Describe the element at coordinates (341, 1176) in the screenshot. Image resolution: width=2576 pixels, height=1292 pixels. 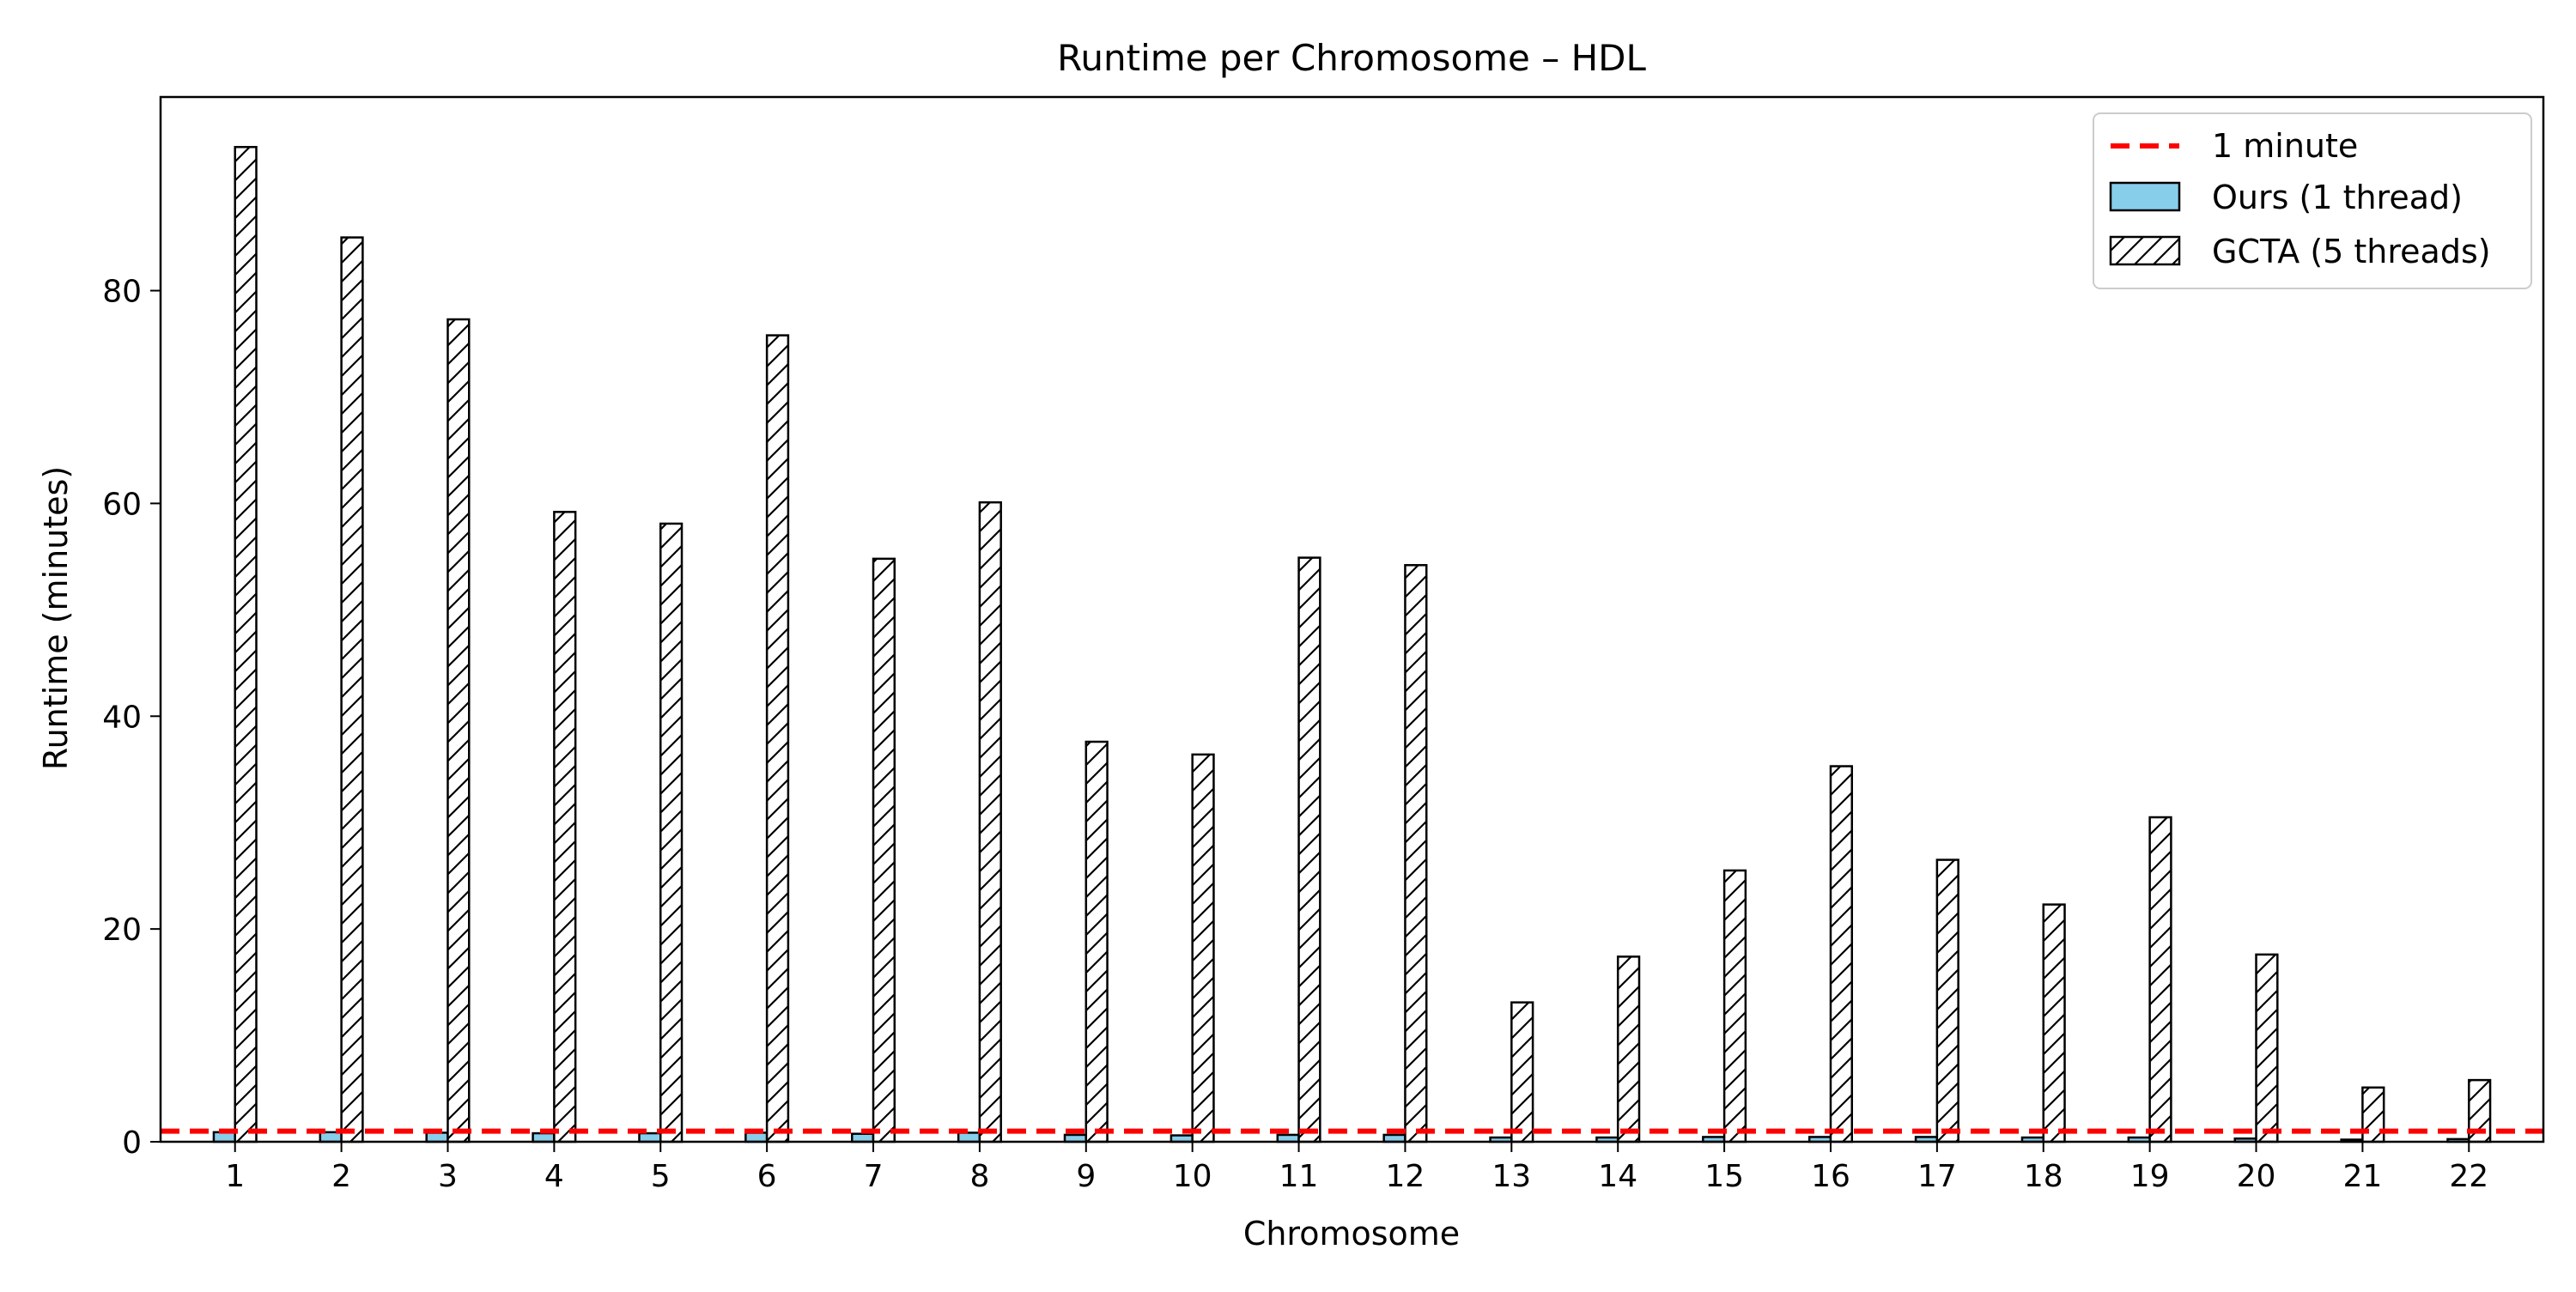
I see `x-tick-label: 2` at that location.